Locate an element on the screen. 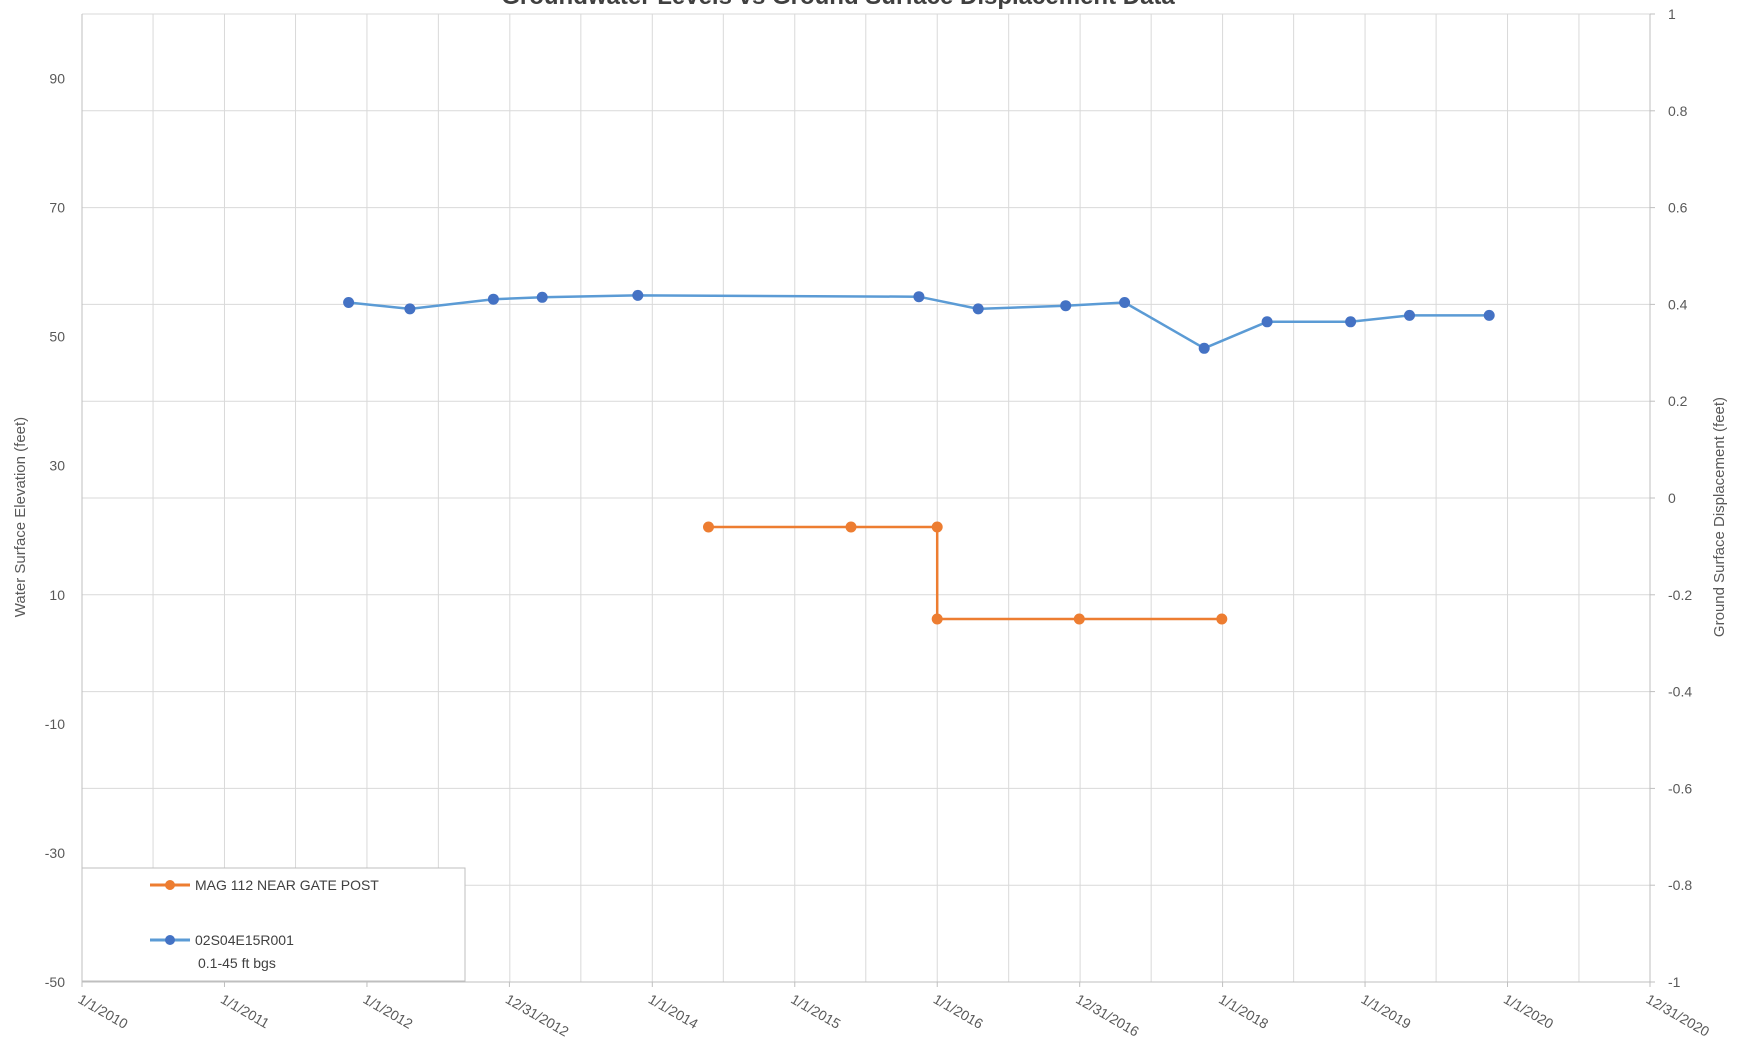 The width and height of the screenshot is (1737, 1052). y-right-tick-label: -0.2 is located at coordinates (1680, 595).